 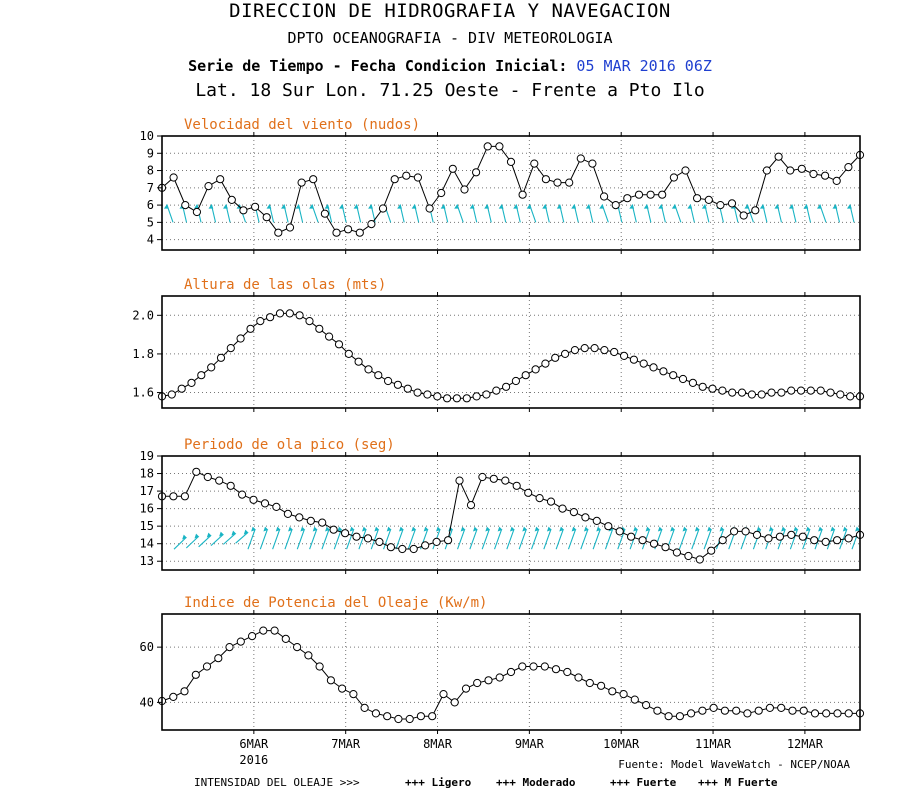 I want to click on panel-title: Periodo de ola pico (seg), so click(x=289, y=445).